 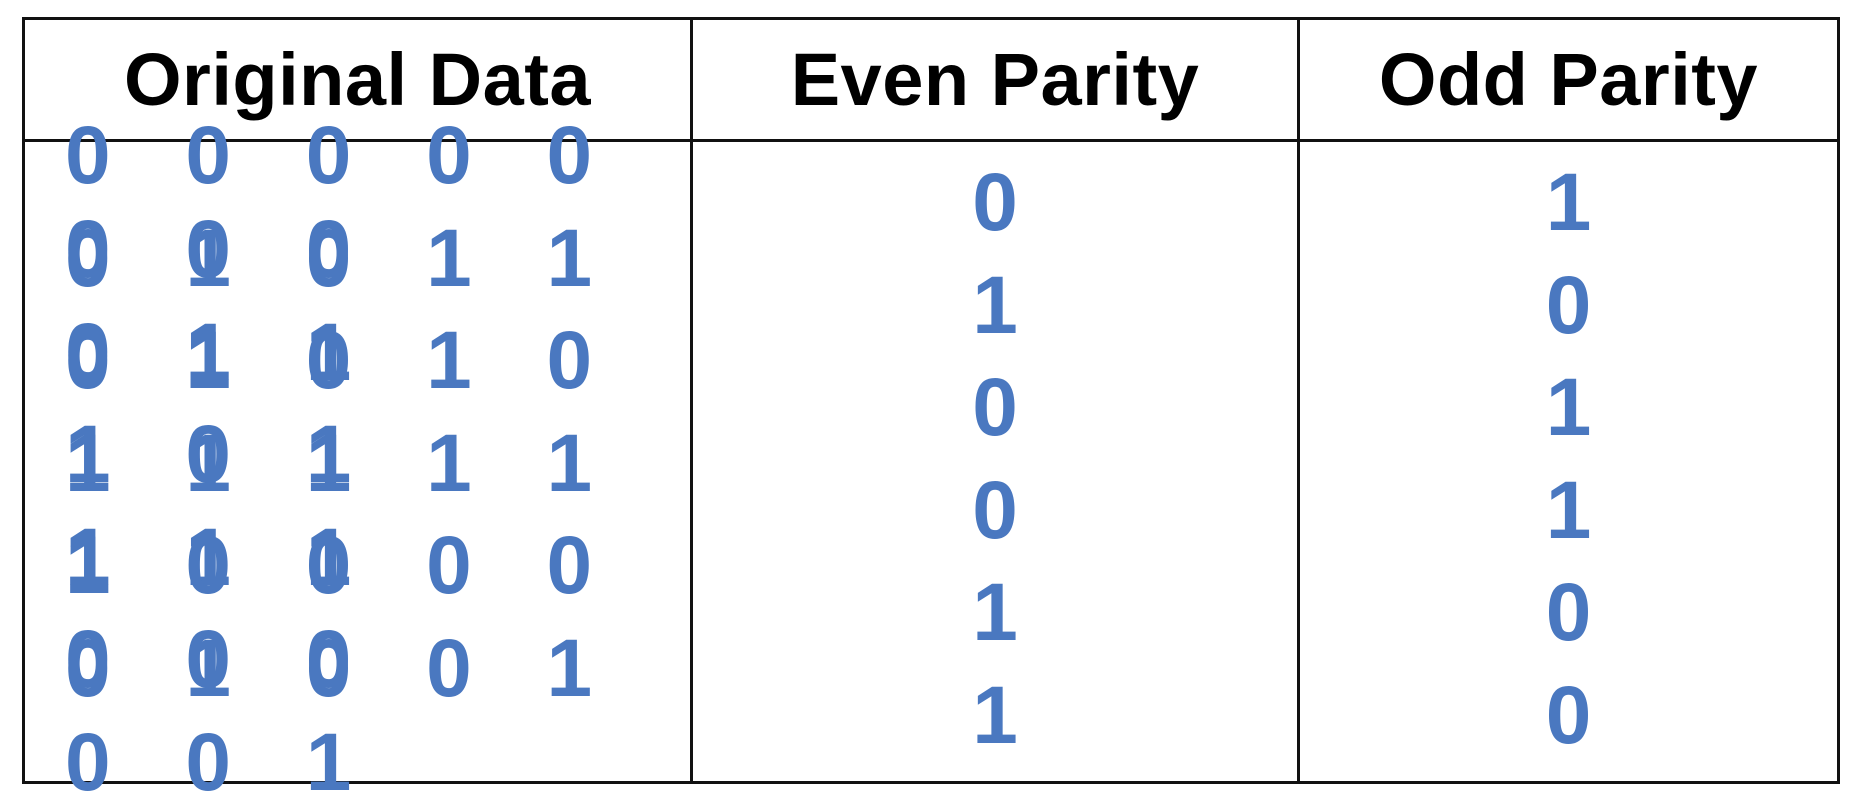 What do you see at coordinates (1568, 81) in the screenshot?
I see `header-odd-parity: Odd Parity` at bounding box center [1568, 81].